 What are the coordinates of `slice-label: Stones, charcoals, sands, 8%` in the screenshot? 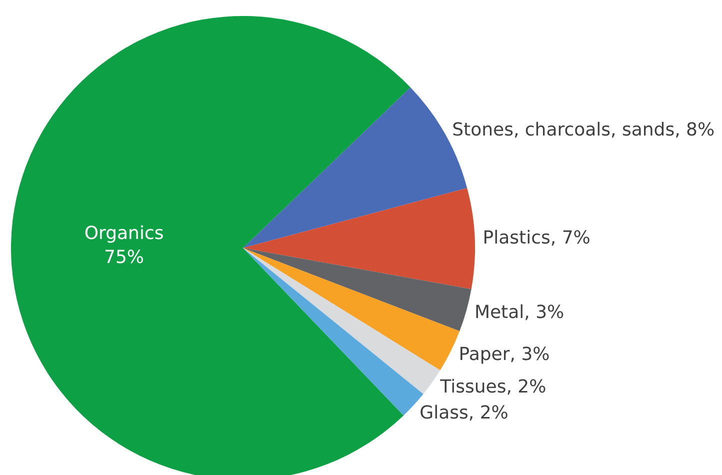 It's located at (583, 130).